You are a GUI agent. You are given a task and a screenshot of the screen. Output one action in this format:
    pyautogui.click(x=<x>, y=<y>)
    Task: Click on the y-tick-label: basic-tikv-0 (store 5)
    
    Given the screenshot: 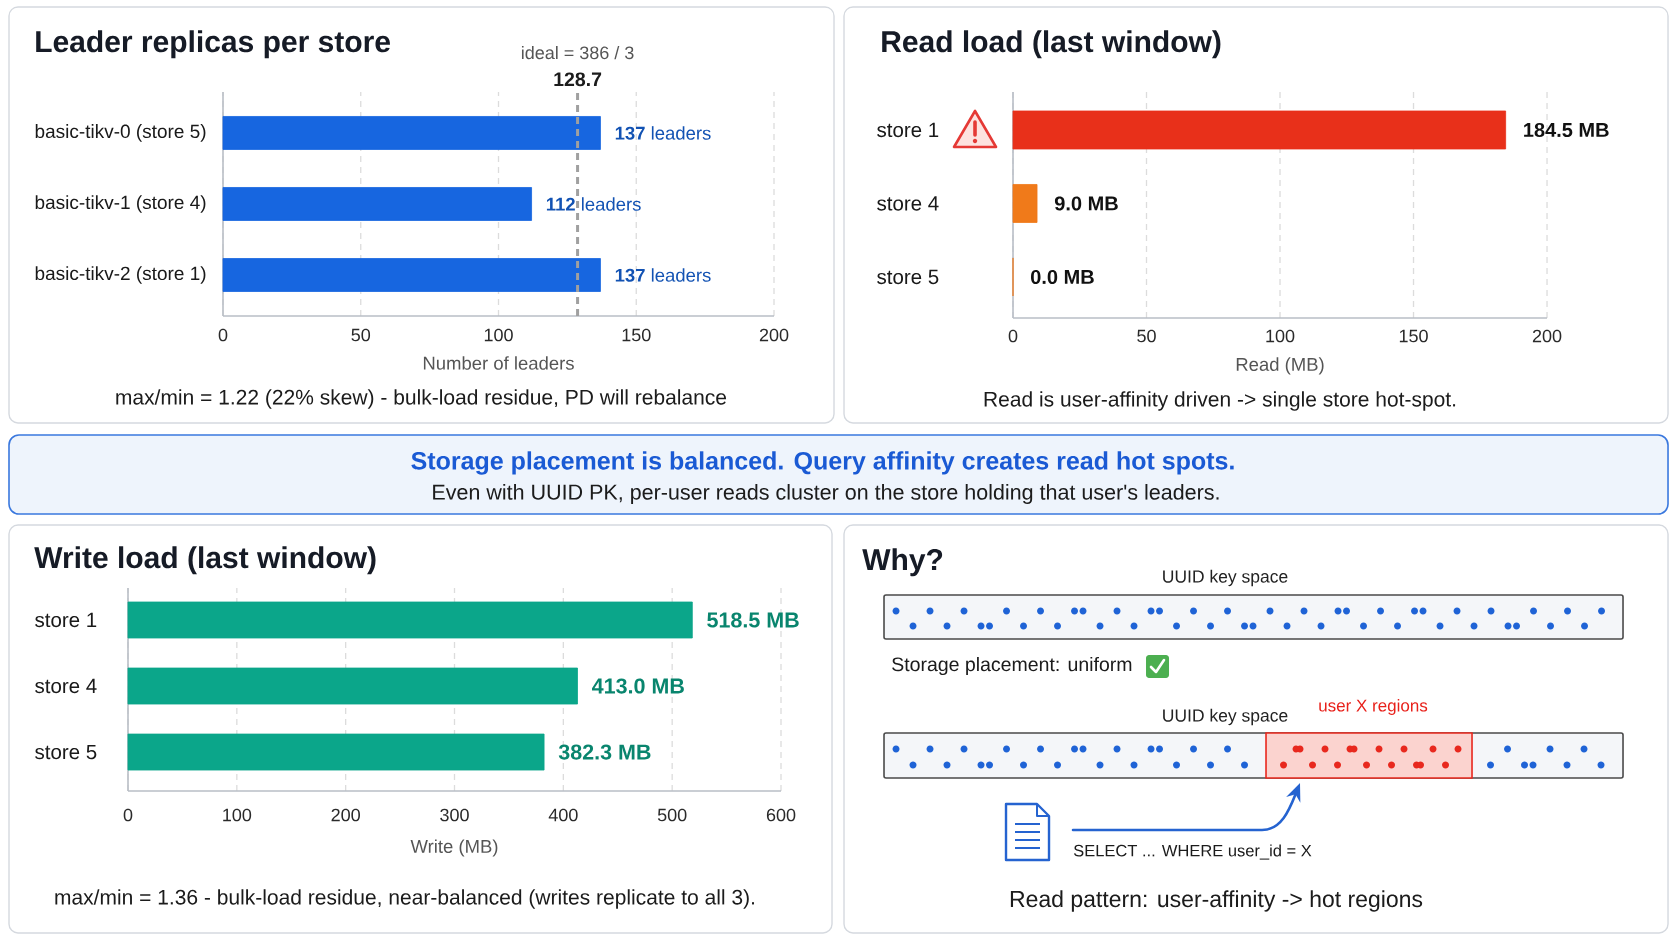 What is the action you would take?
    pyautogui.click(x=120, y=133)
    